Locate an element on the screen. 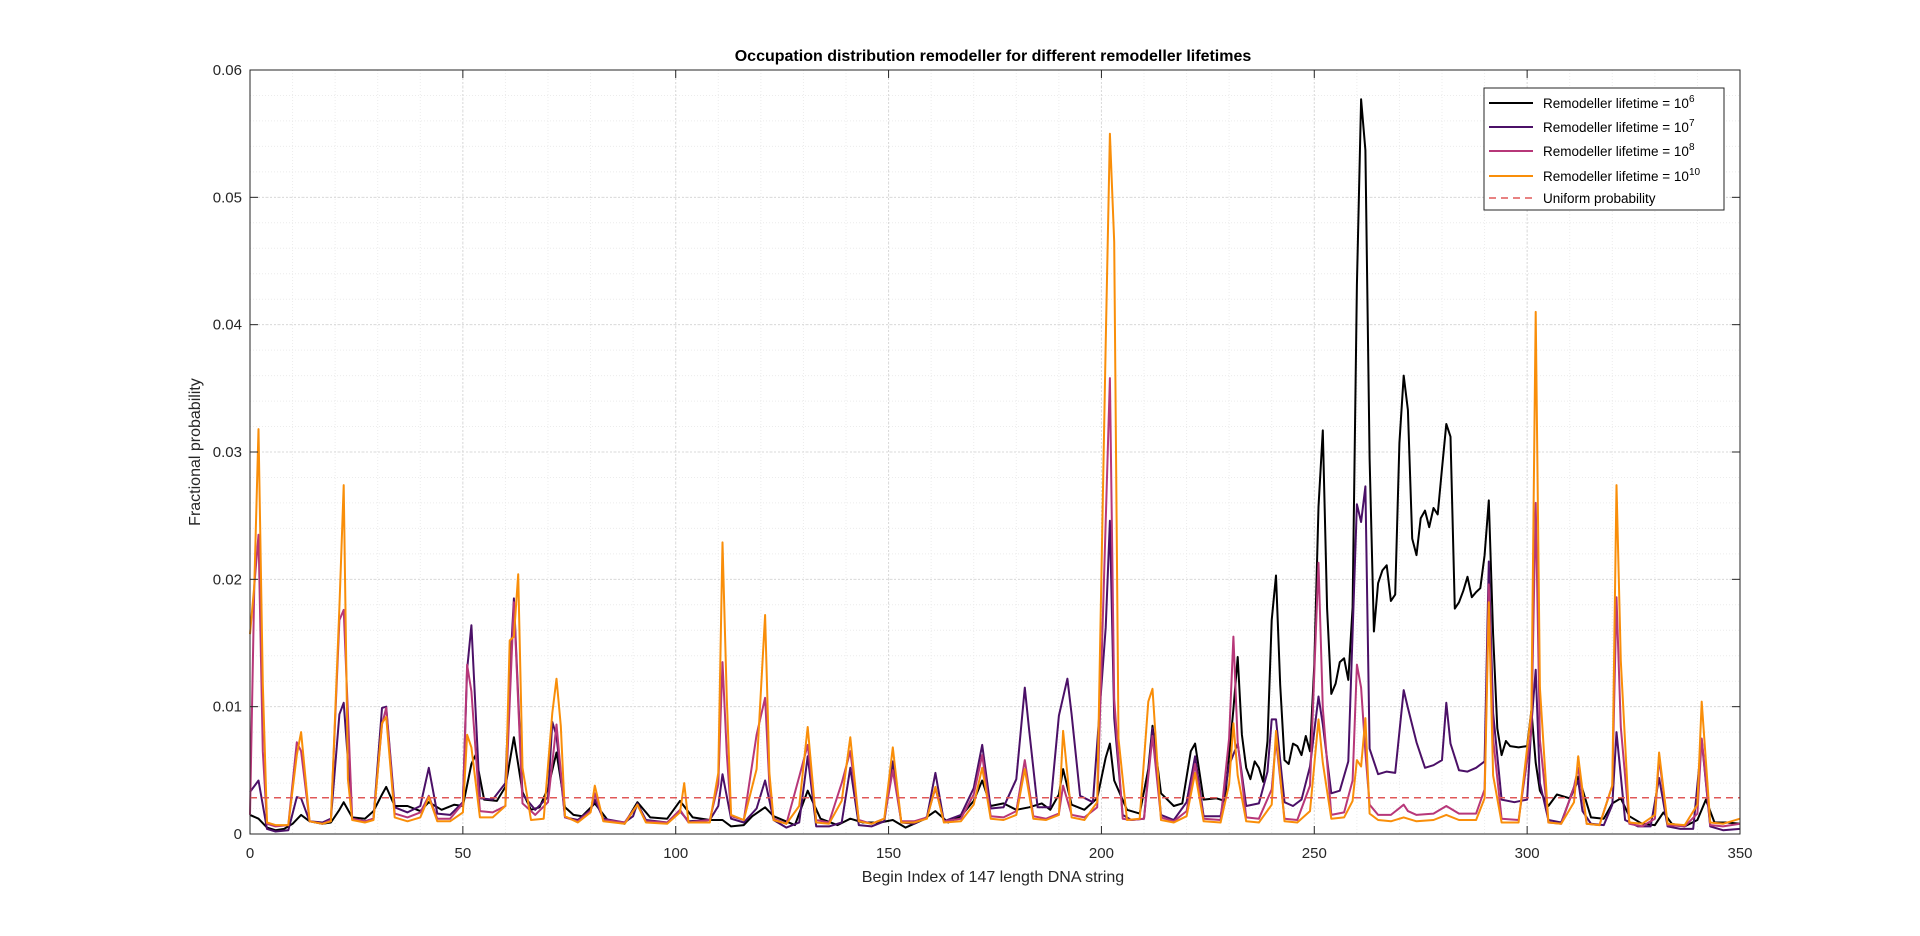  y-tick-label: 0.03 is located at coordinates (227, 452).